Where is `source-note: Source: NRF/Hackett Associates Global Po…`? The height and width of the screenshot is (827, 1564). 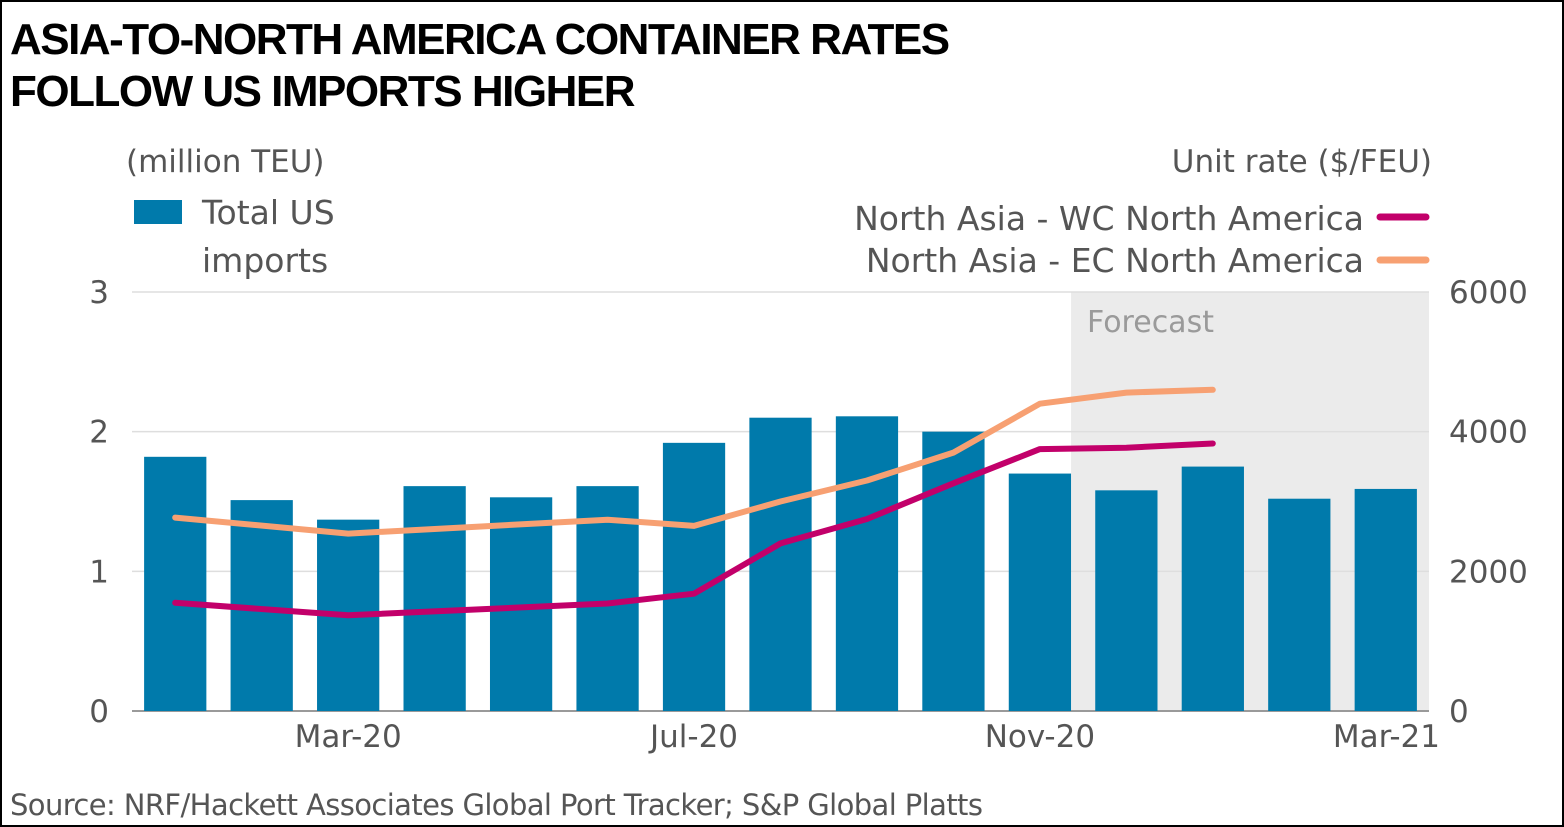 source-note: Source: NRF/Hackett Associates Global Po… is located at coordinates (496, 805).